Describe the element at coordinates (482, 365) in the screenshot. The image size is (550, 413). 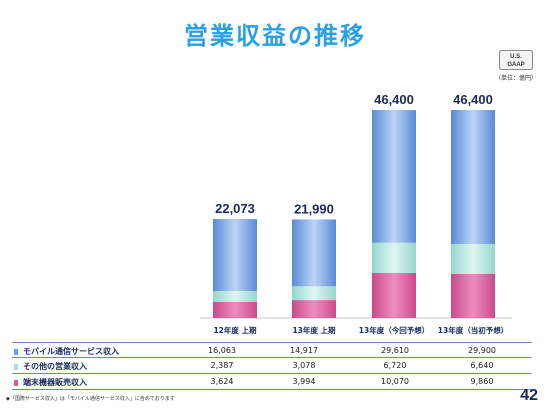
I see `table-cell: 6,640` at that location.